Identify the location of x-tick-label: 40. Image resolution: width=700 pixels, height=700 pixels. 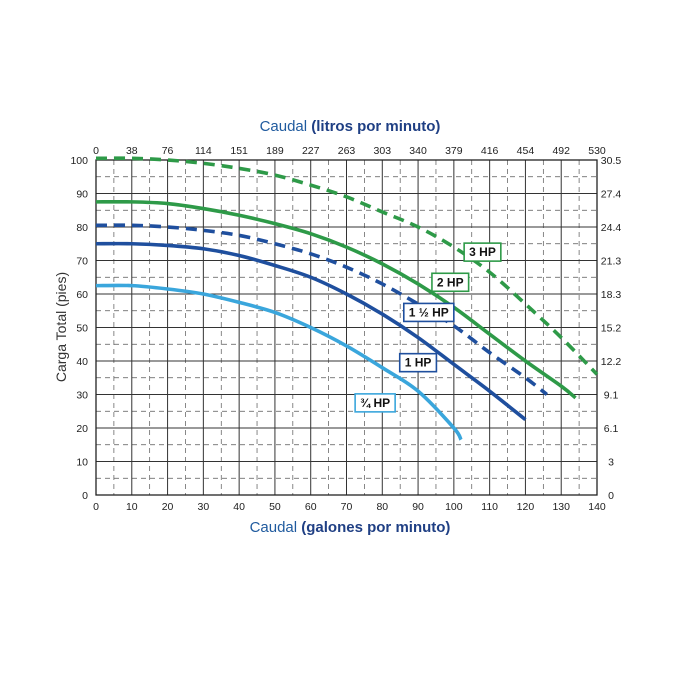
(239, 507).